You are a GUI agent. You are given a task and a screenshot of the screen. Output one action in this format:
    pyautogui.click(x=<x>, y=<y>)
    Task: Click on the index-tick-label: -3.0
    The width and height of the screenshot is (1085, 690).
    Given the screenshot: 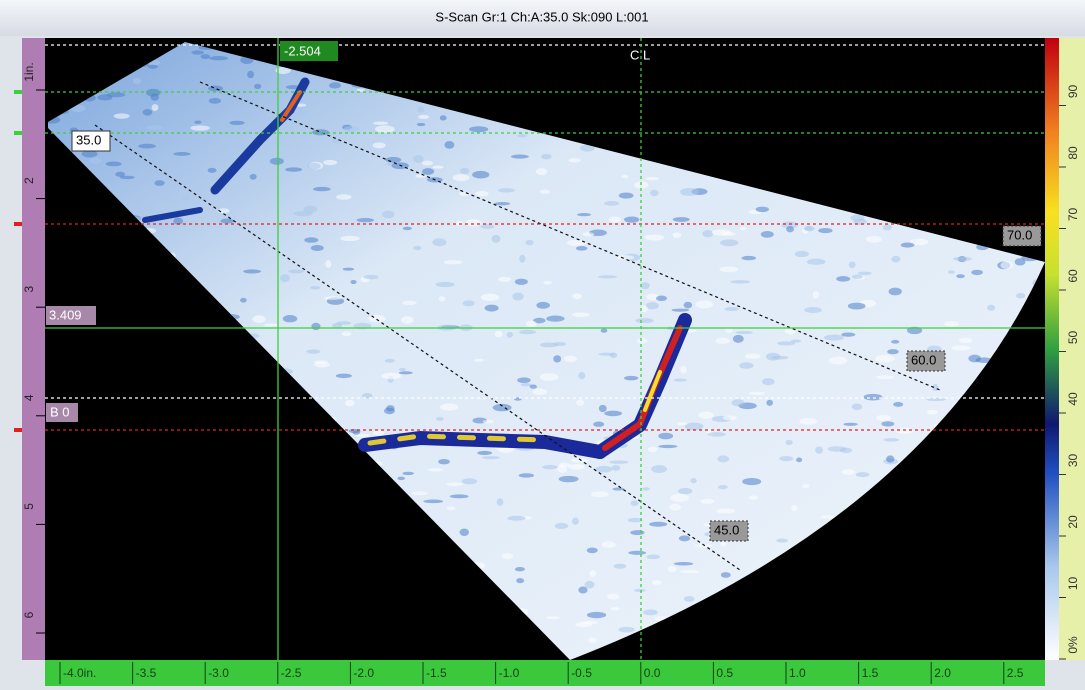 What is the action you would take?
    pyautogui.click(x=218, y=673)
    